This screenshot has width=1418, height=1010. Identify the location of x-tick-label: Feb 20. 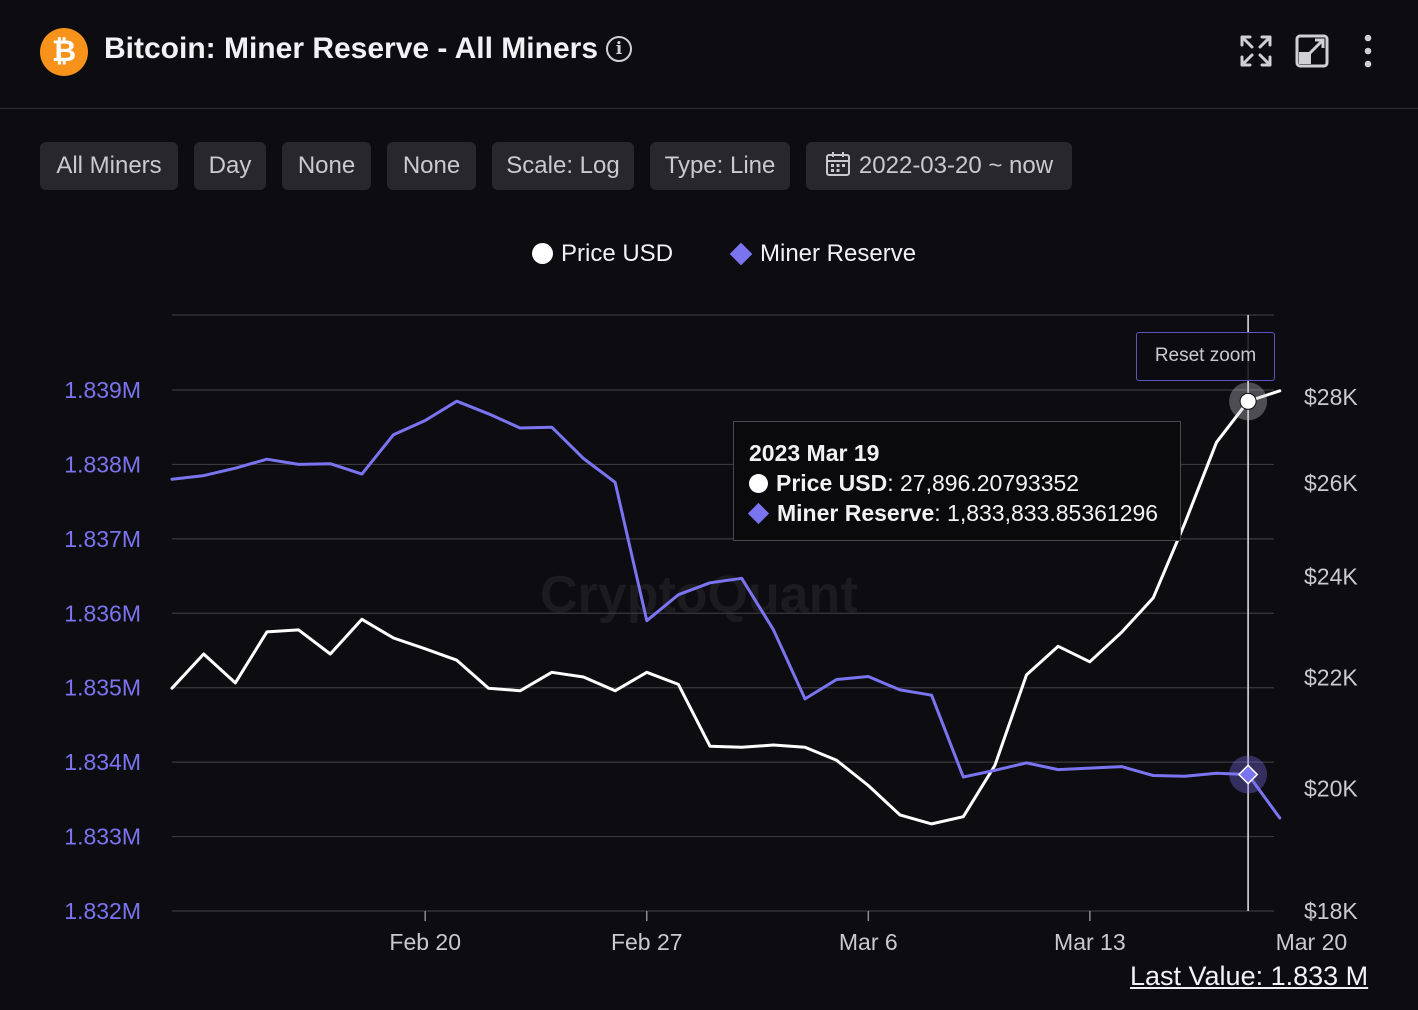
(425, 942).